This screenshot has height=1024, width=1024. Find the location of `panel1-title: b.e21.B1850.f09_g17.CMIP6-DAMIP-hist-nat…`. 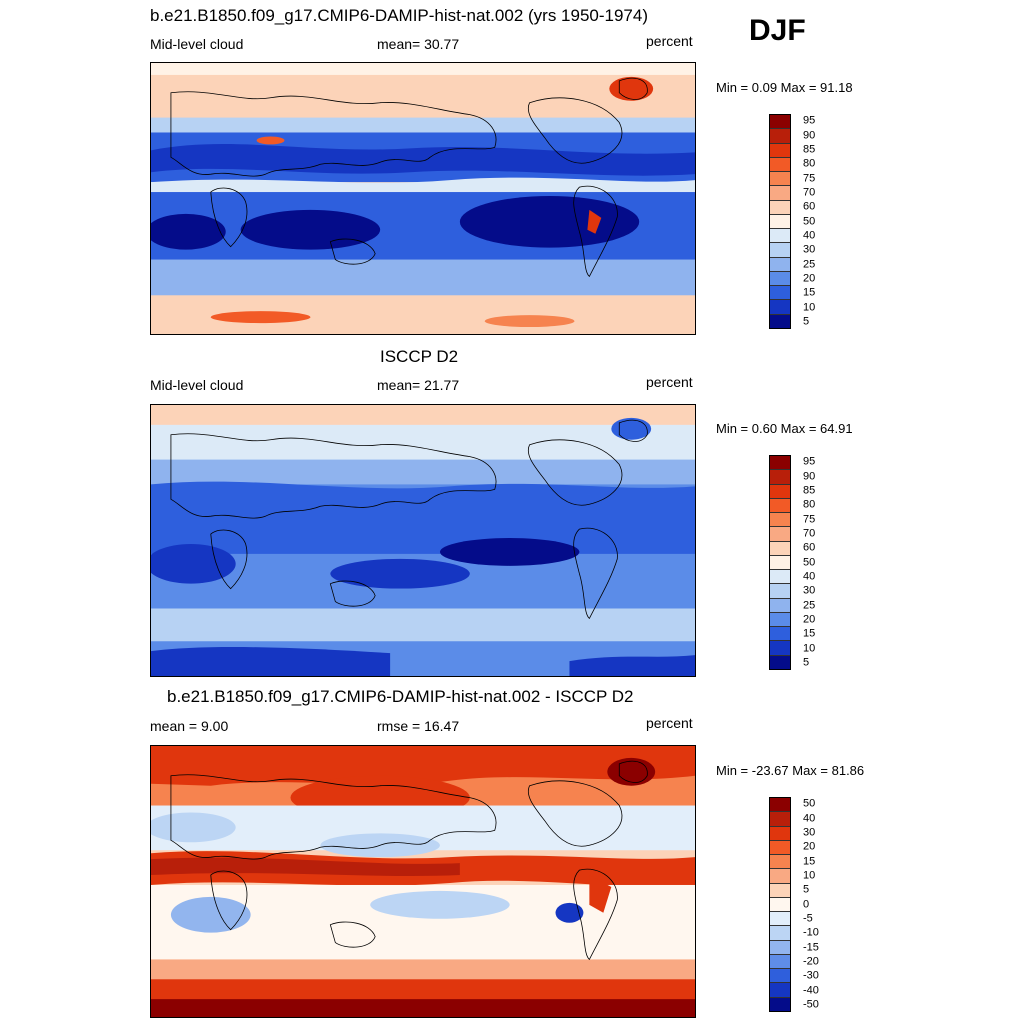

panel1-title: b.e21.B1850.f09_g17.CMIP6-DAMIP-hist-nat… is located at coordinates (399, 15).